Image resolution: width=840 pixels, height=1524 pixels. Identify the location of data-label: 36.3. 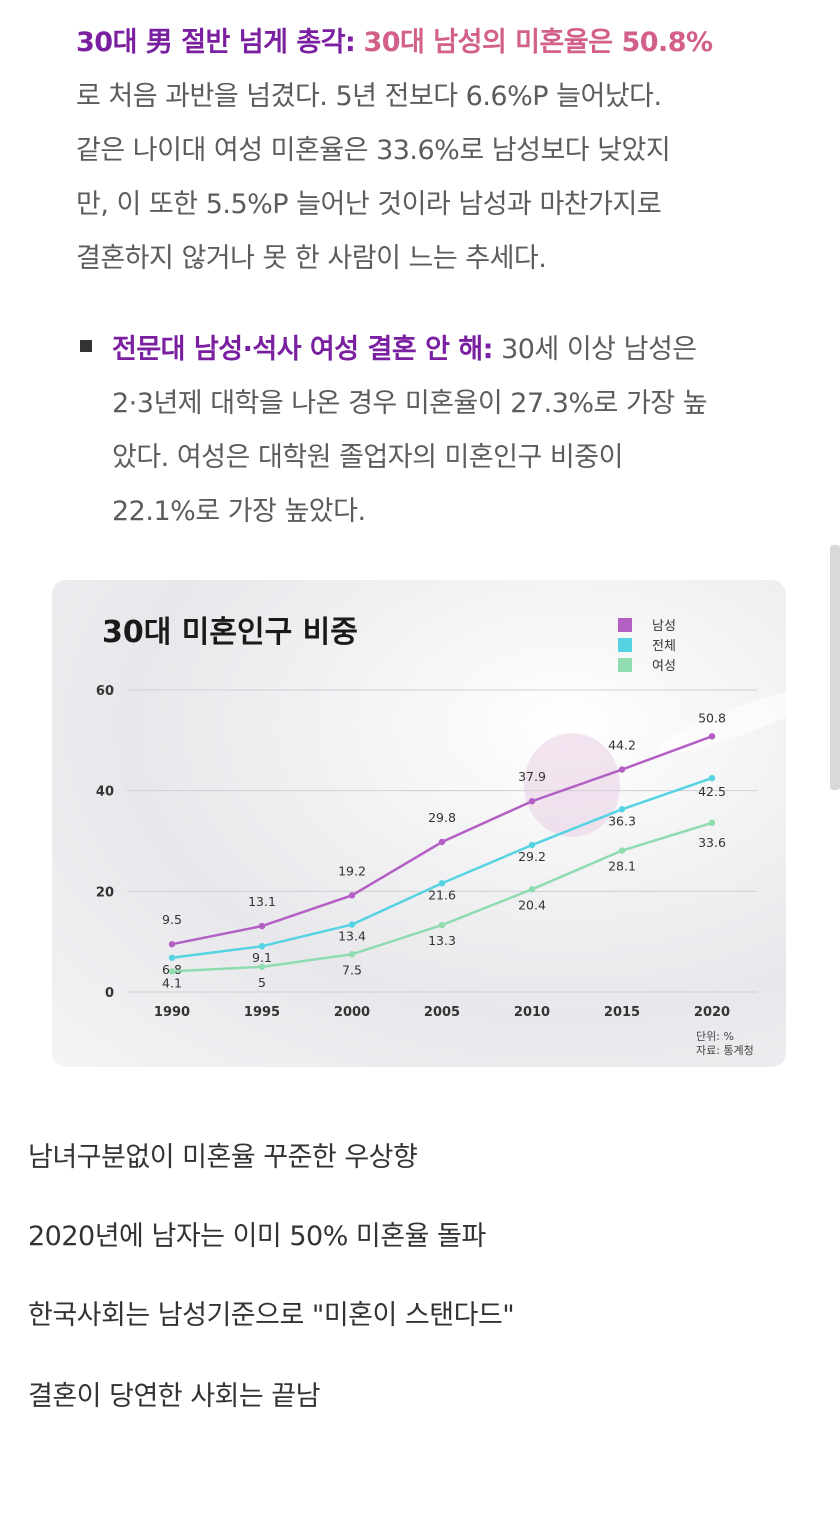
(622, 820).